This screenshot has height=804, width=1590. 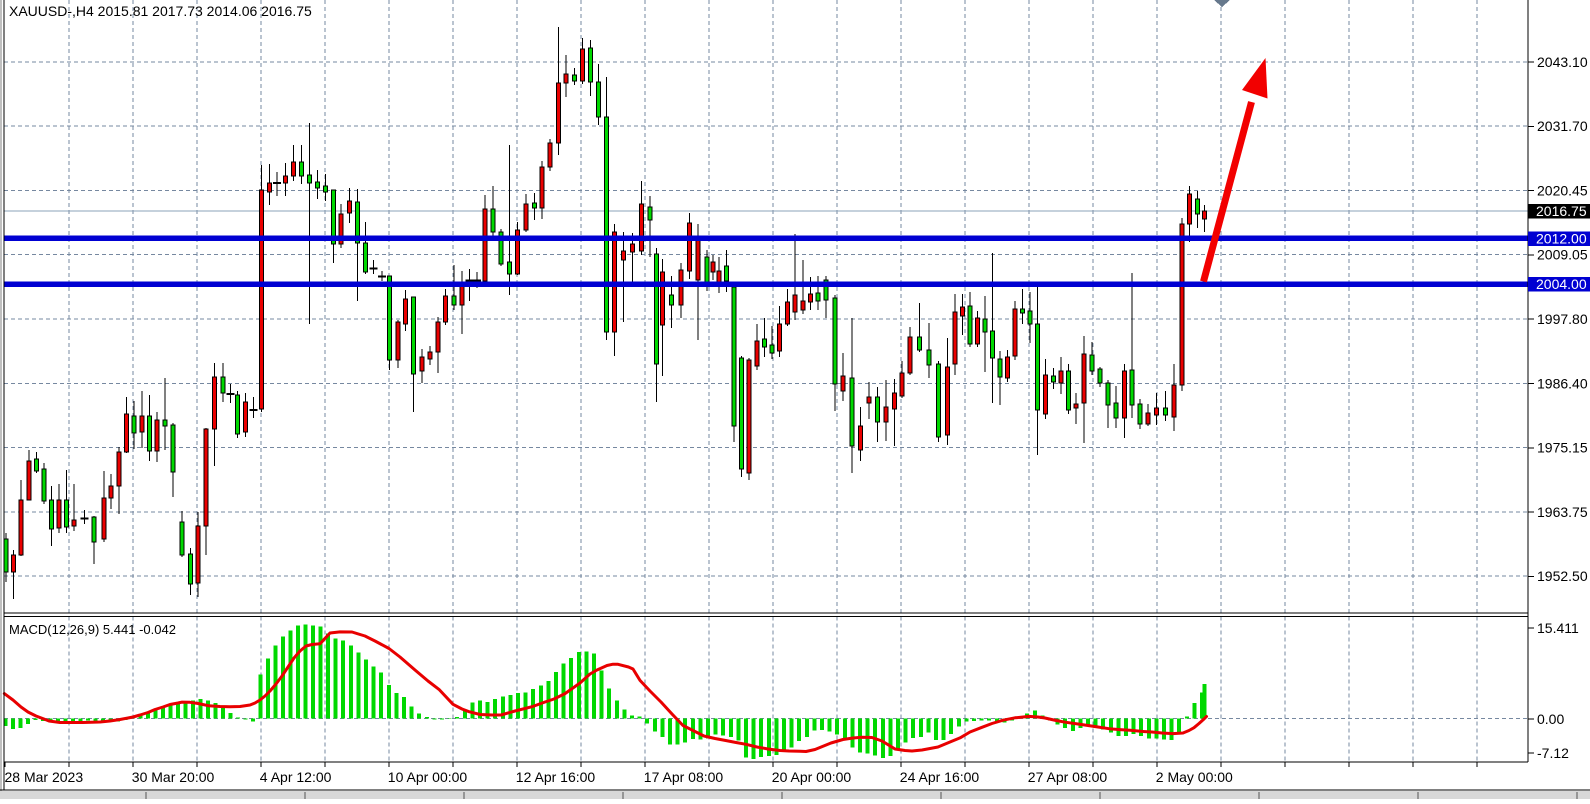 What do you see at coordinates (428, 777) in the screenshot?
I see `svg-text: 10 Apr 00:00` at bounding box center [428, 777].